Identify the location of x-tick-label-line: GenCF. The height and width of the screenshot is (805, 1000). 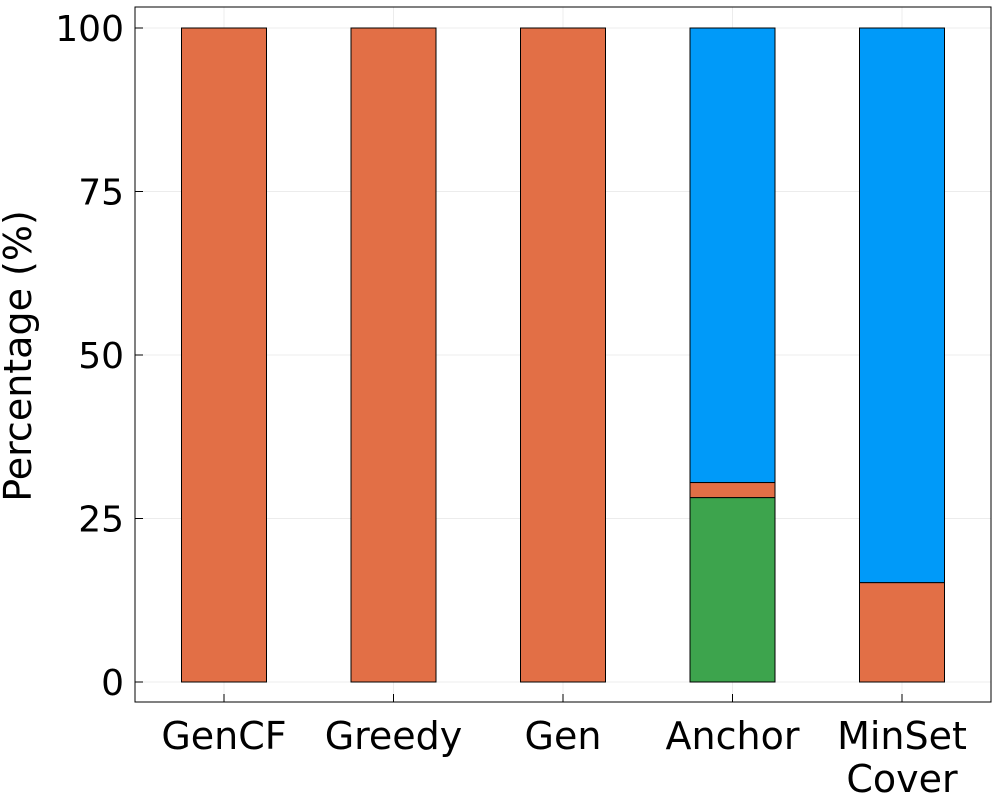
(223, 736).